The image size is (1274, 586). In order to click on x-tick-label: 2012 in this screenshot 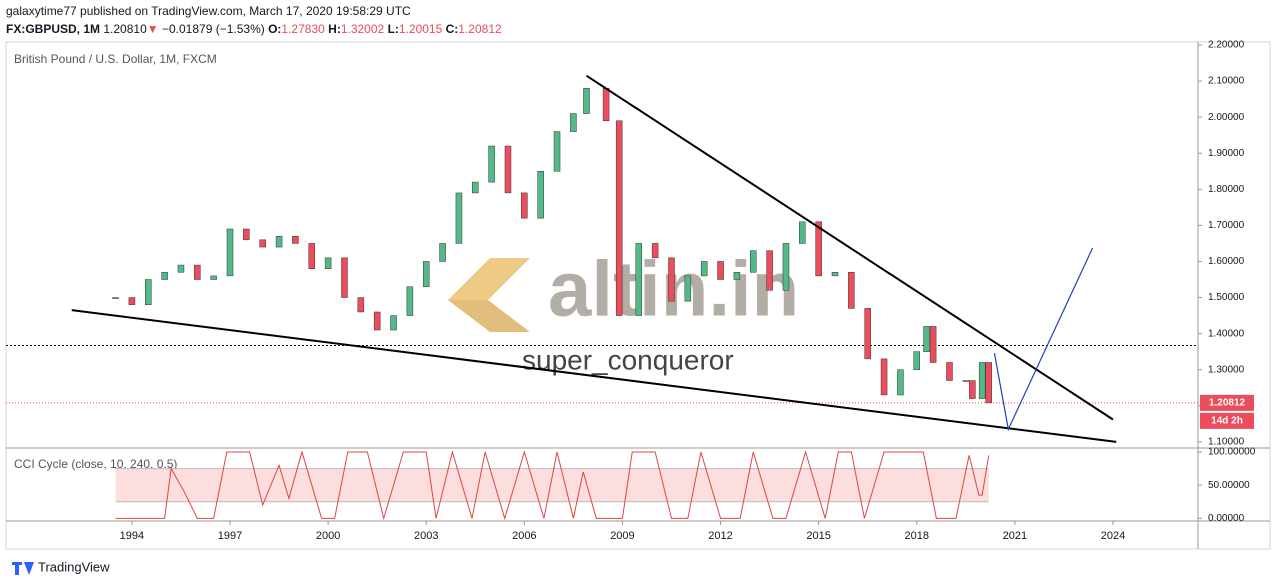, I will do `click(720, 536)`.